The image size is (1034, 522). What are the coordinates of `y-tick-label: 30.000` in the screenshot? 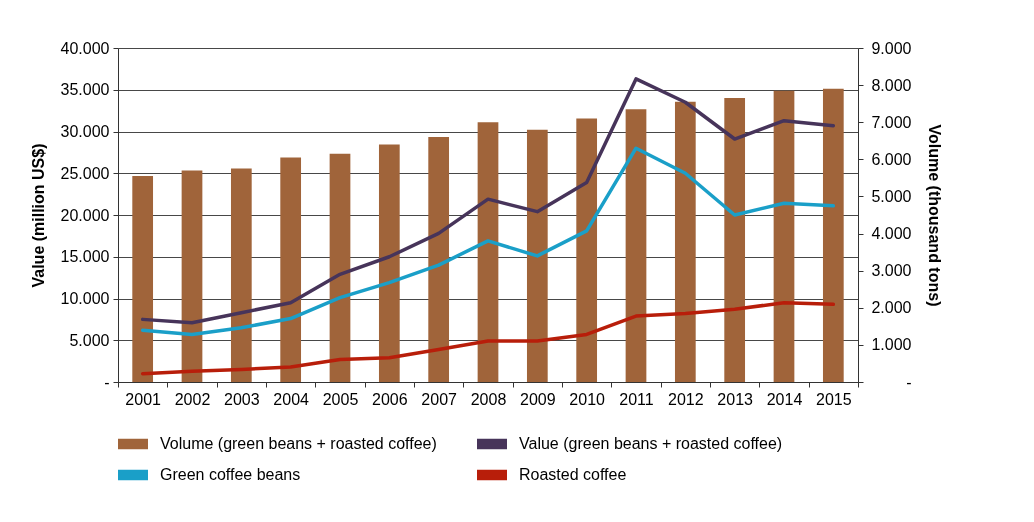 It's located at (85, 131).